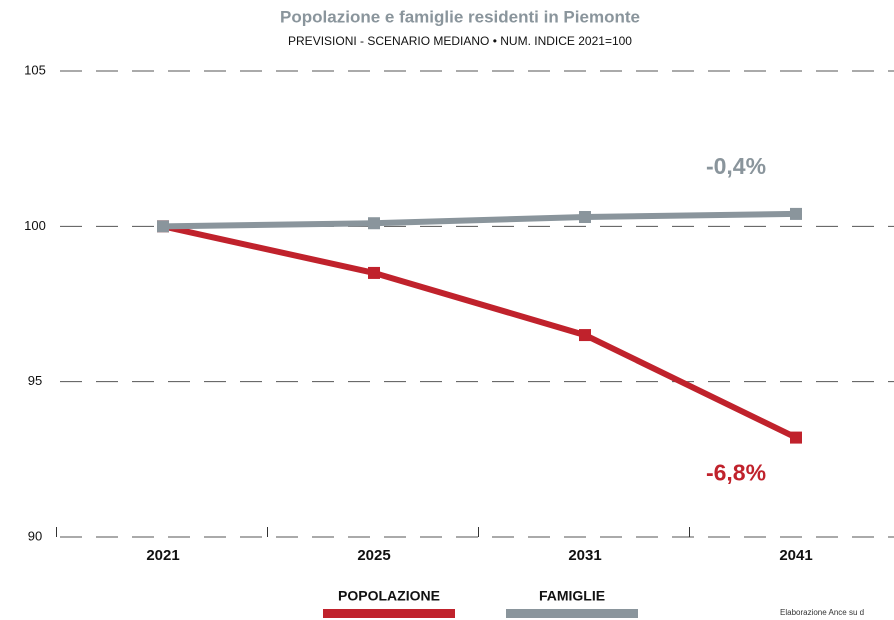 This screenshot has width=894, height=620. I want to click on series-line, so click(479, 220).